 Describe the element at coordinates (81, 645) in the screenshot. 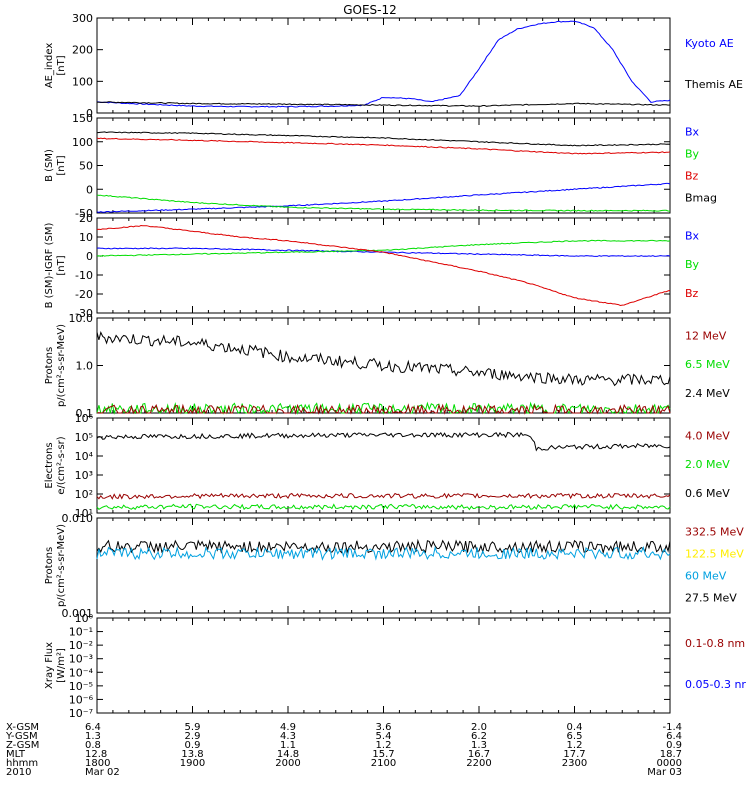

I see `y-tick-label: 10⁻²` at that location.